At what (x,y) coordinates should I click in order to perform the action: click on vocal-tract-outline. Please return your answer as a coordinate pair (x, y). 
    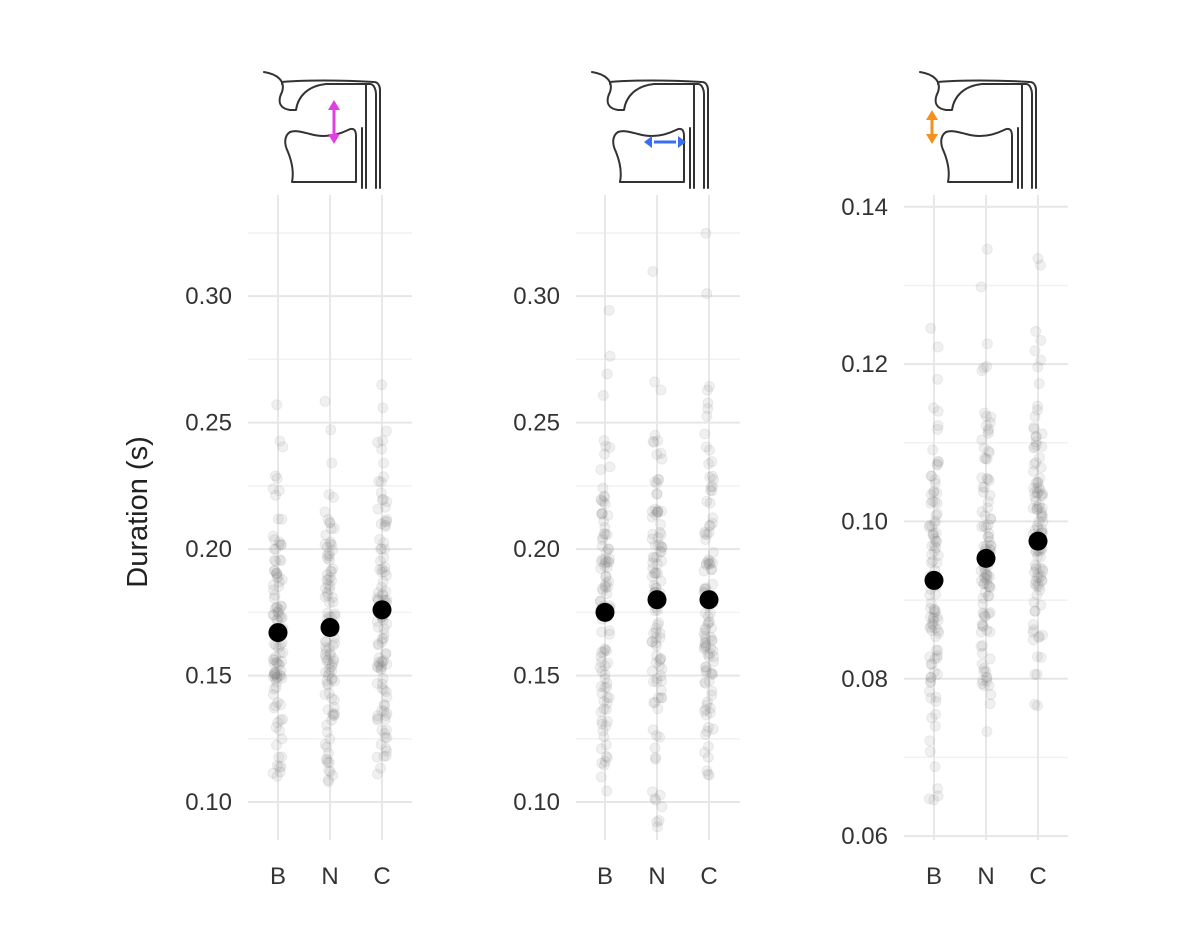
    Looking at the image, I should click on (322, 130).